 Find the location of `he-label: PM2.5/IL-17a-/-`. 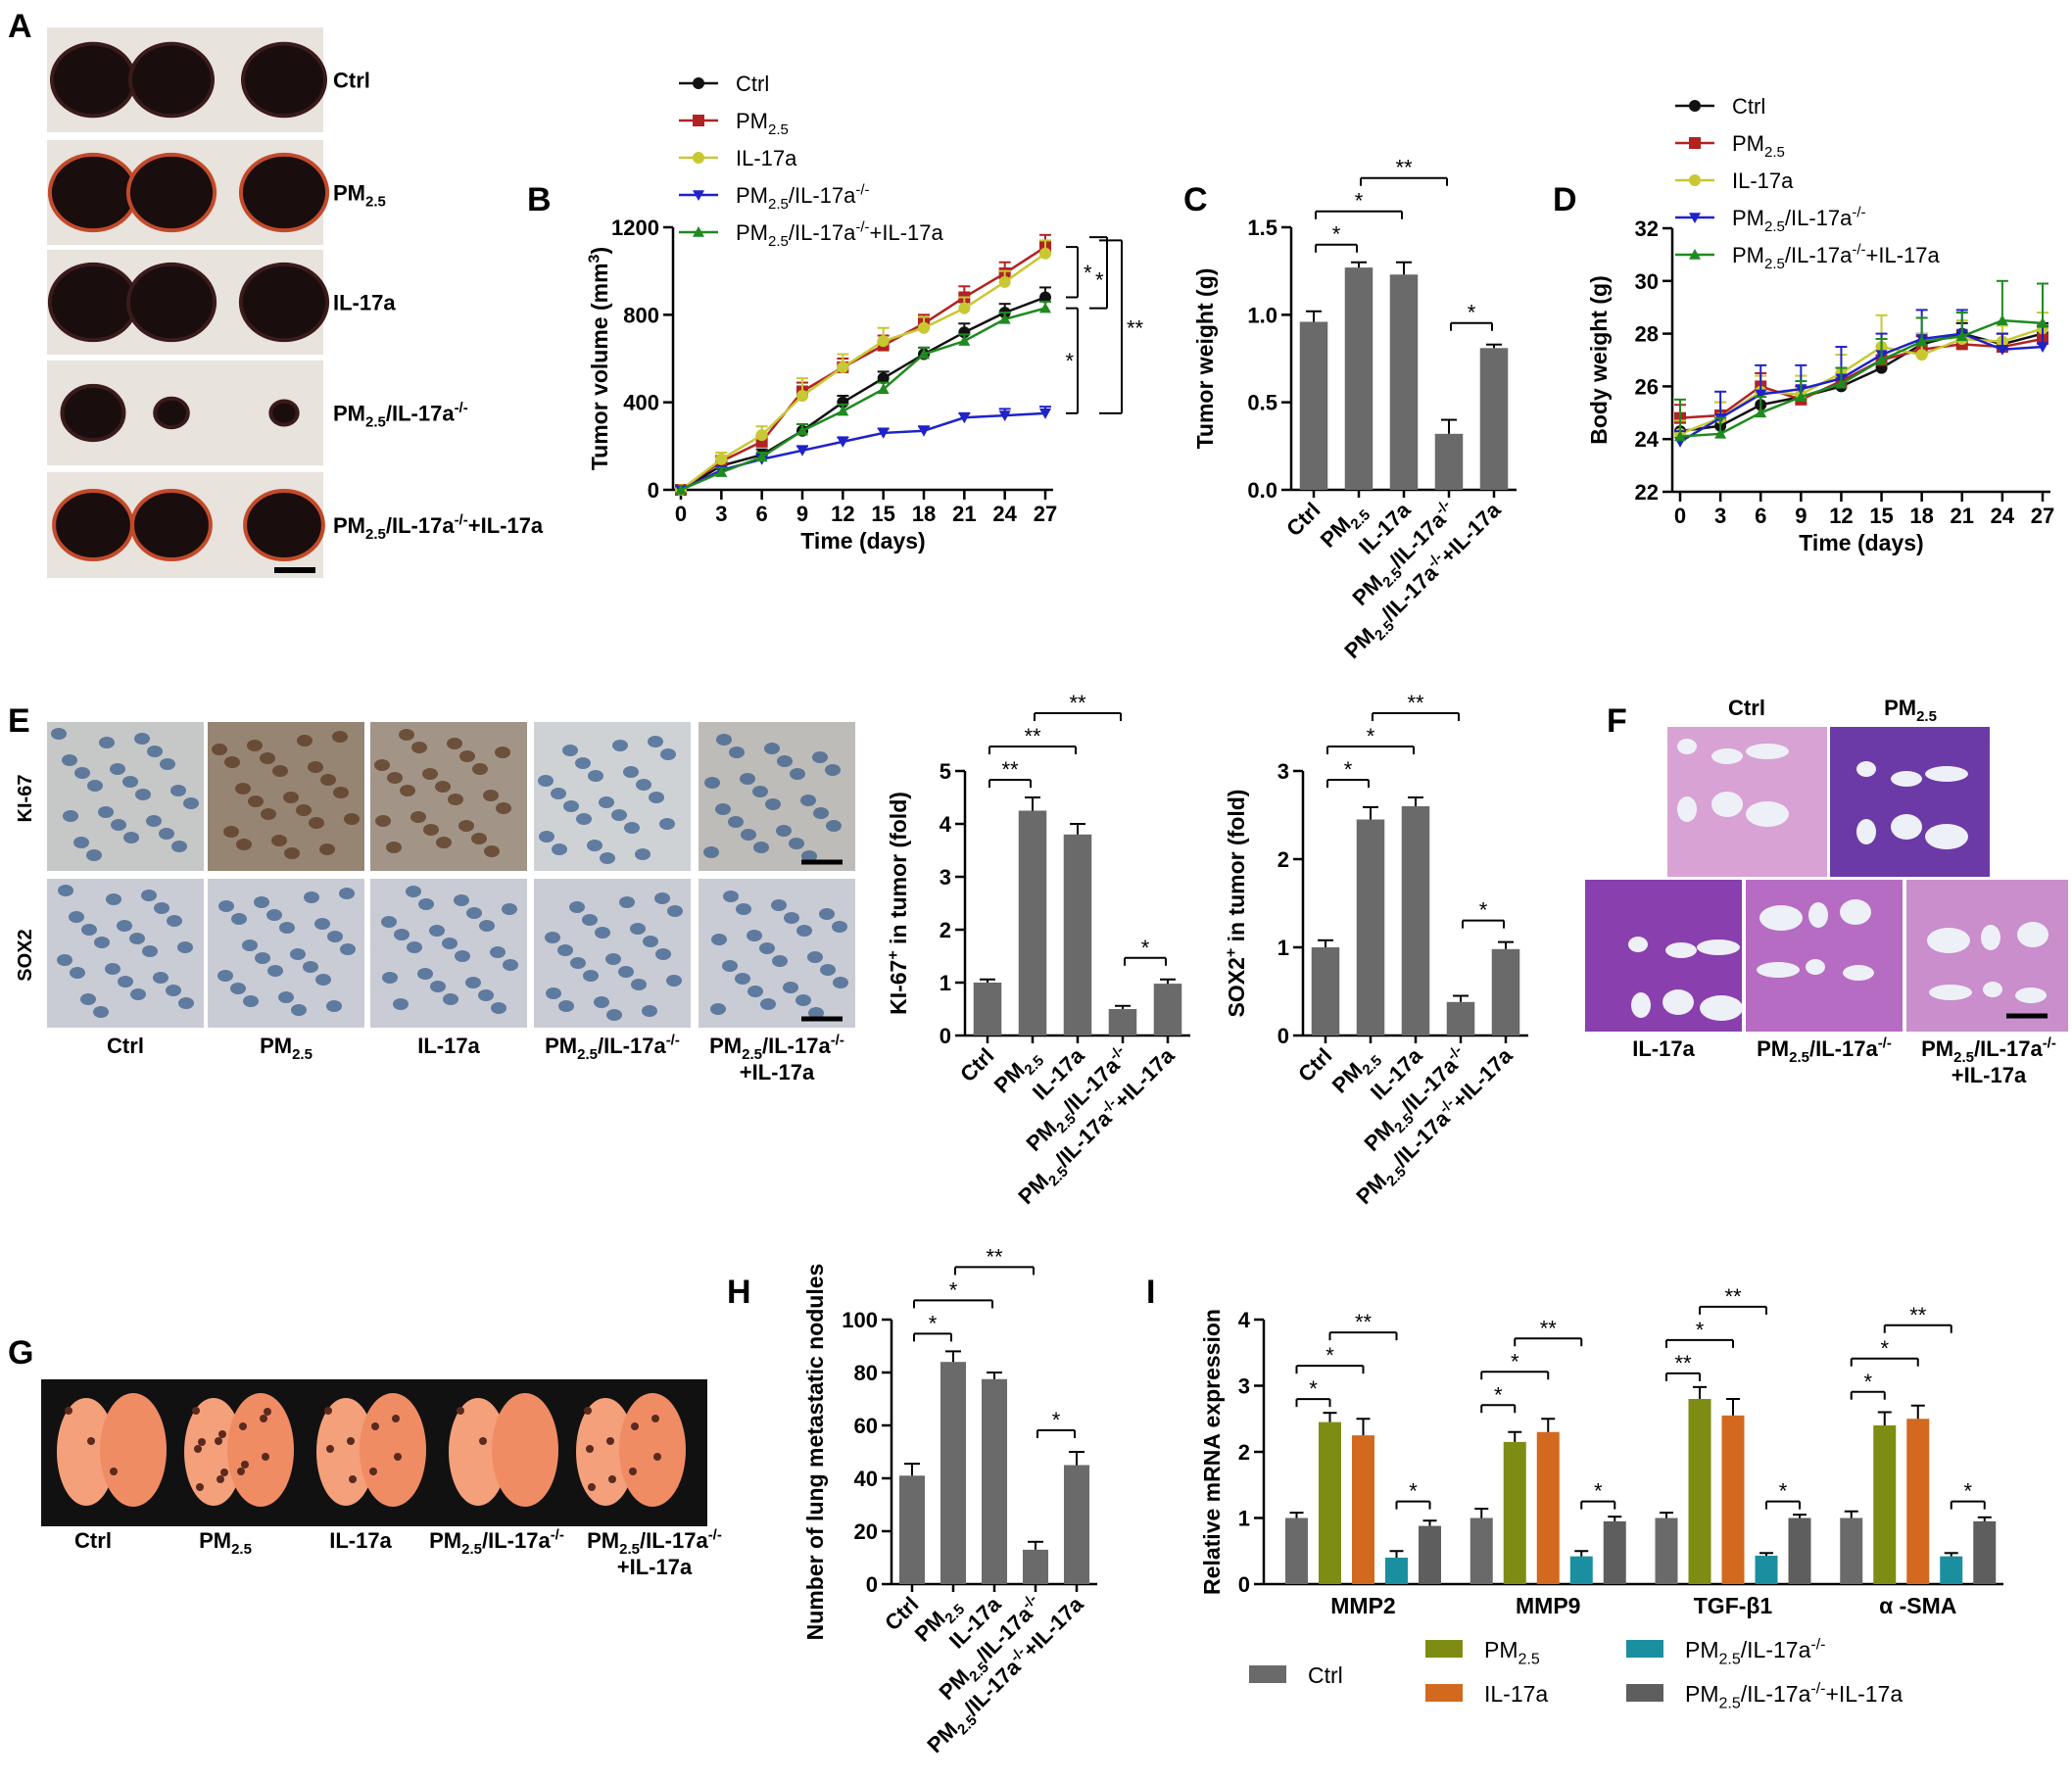

he-label: PM2.5/IL-17a-/- is located at coordinates (1824, 1051).